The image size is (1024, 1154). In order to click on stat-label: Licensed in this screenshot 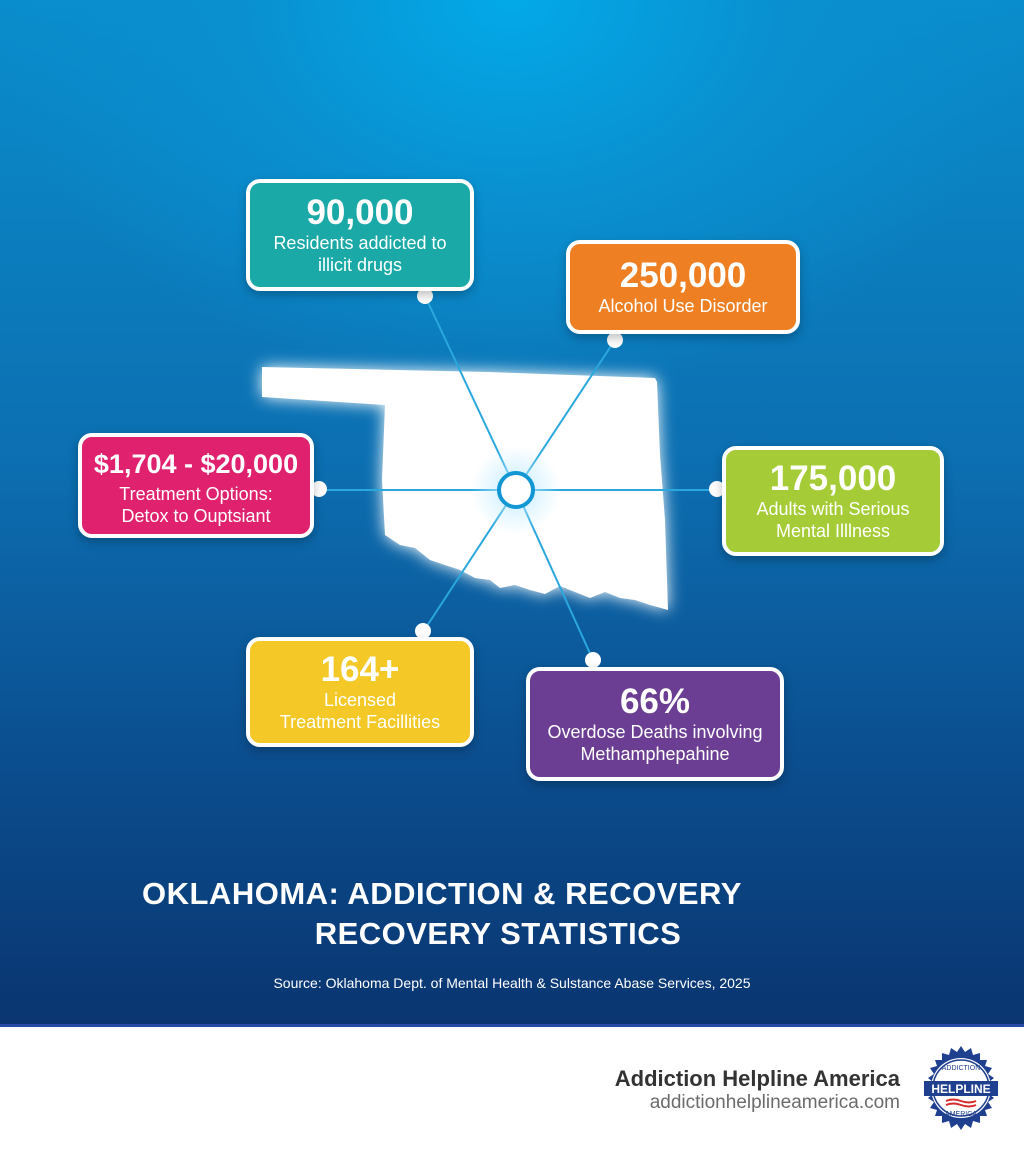, I will do `click(360, 700)`.